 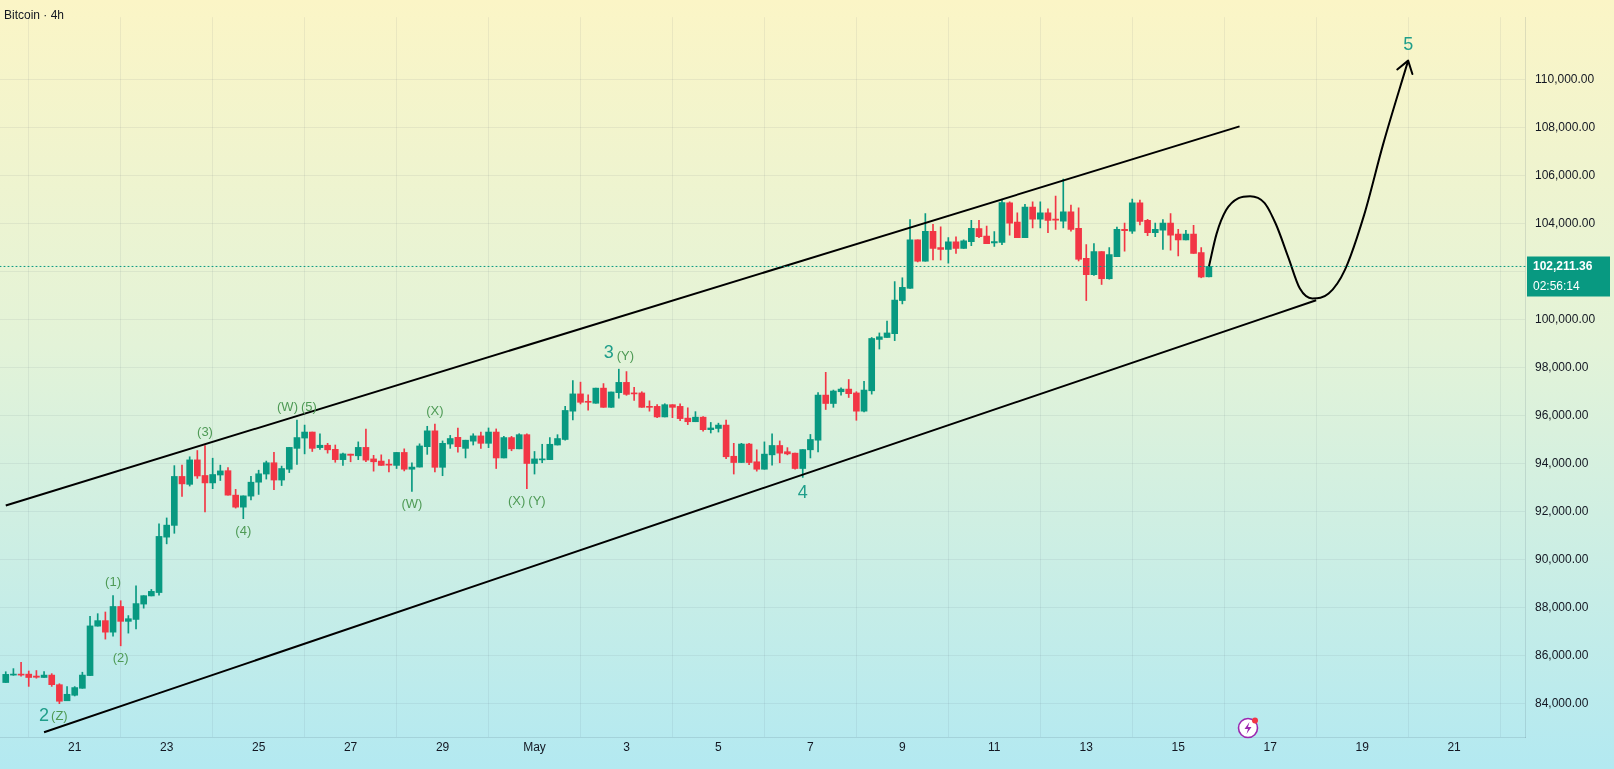 What do you see at coordinates (1557, 285) in the screenshot?
I see `text: 02:56:14` at bounding box center [1557, 285].